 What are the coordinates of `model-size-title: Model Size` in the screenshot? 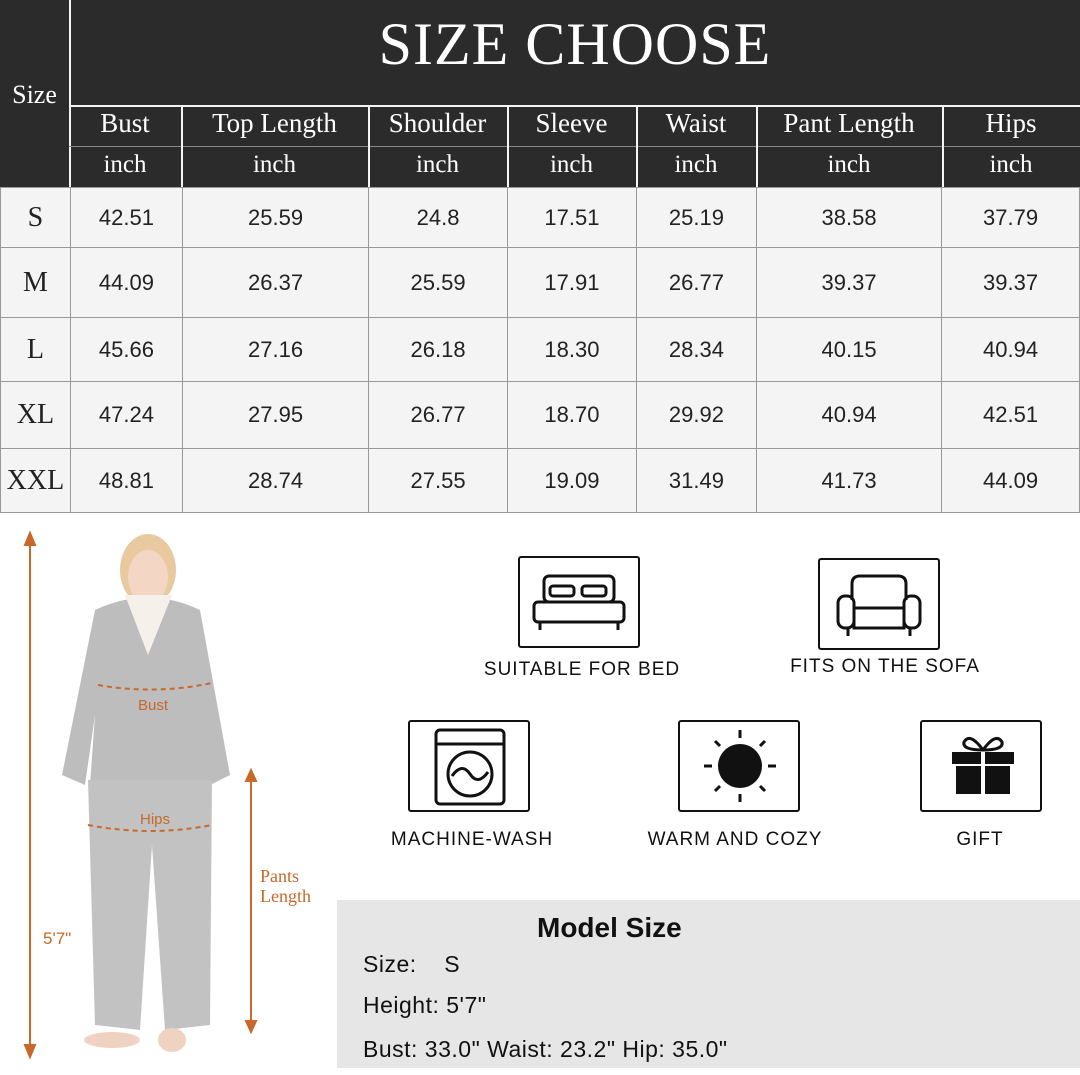 It's located at (609, 927).